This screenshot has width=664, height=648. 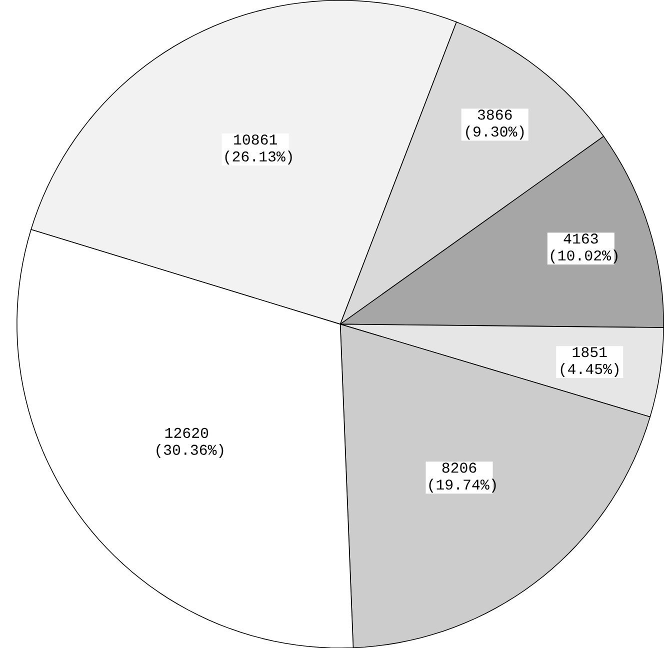 What do you see at coordinates (190, 443) in the screenshot?
I see `data-label: 12620 (30.36%)` at bounding box center [190, 443].